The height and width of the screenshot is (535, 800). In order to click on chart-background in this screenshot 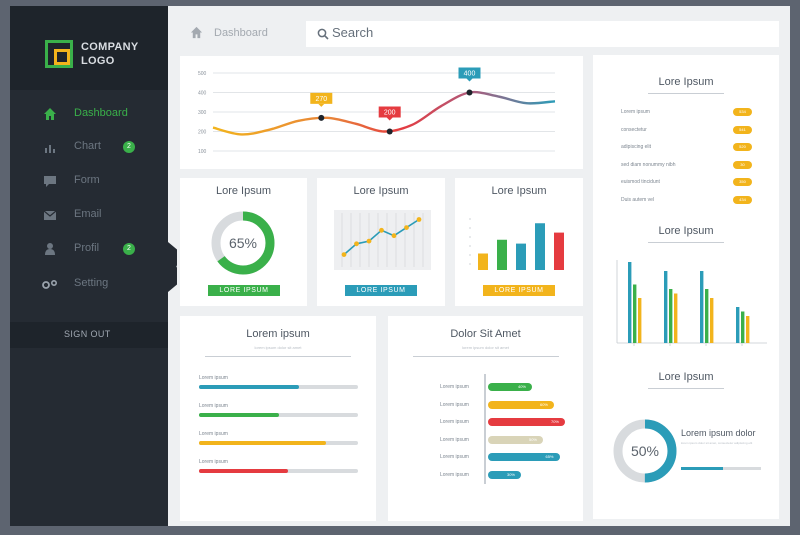, I will do `click(382, 240)`.